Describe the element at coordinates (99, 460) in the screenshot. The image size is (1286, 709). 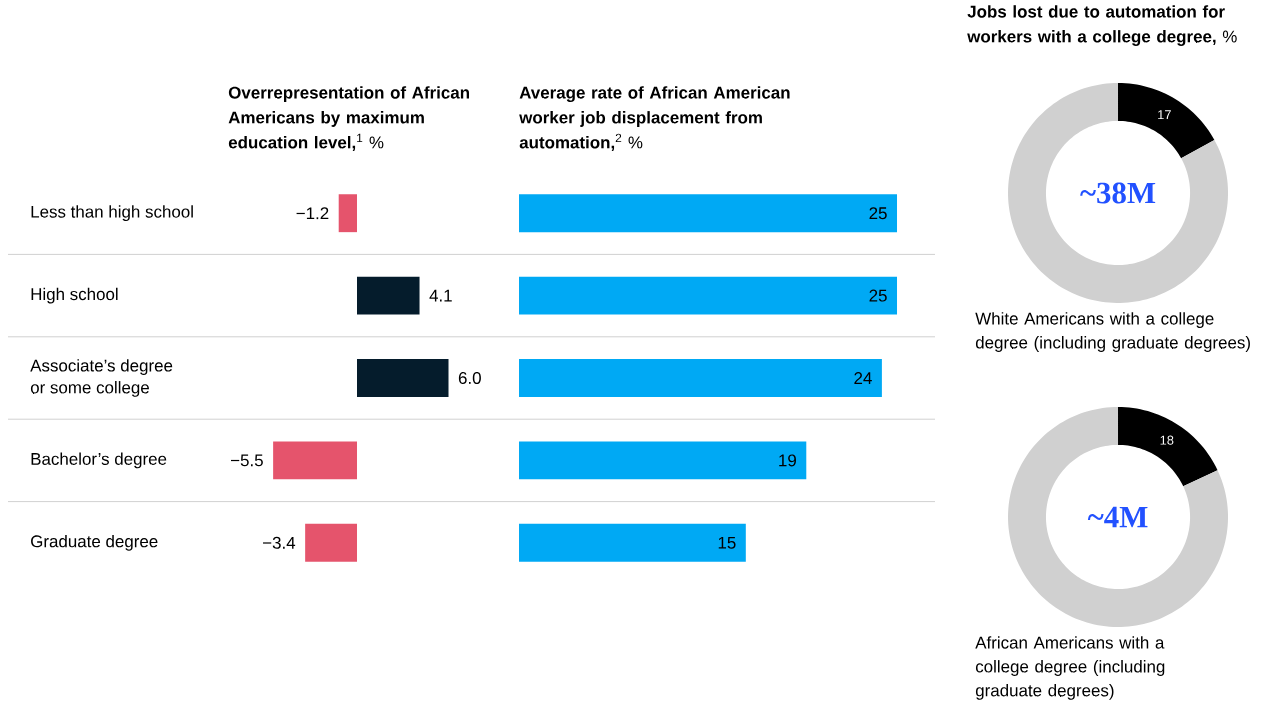
I see `y-tick-label: Bachelor’s degree` at that location.